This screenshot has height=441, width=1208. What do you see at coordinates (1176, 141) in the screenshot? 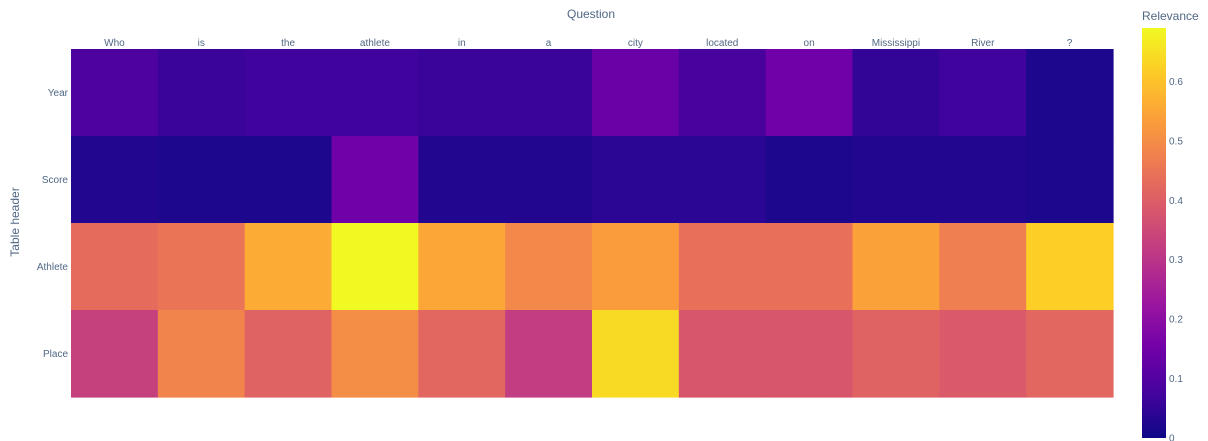
I see `colorbar-tick-label: 0.5` at bounding box center [1176, 141].